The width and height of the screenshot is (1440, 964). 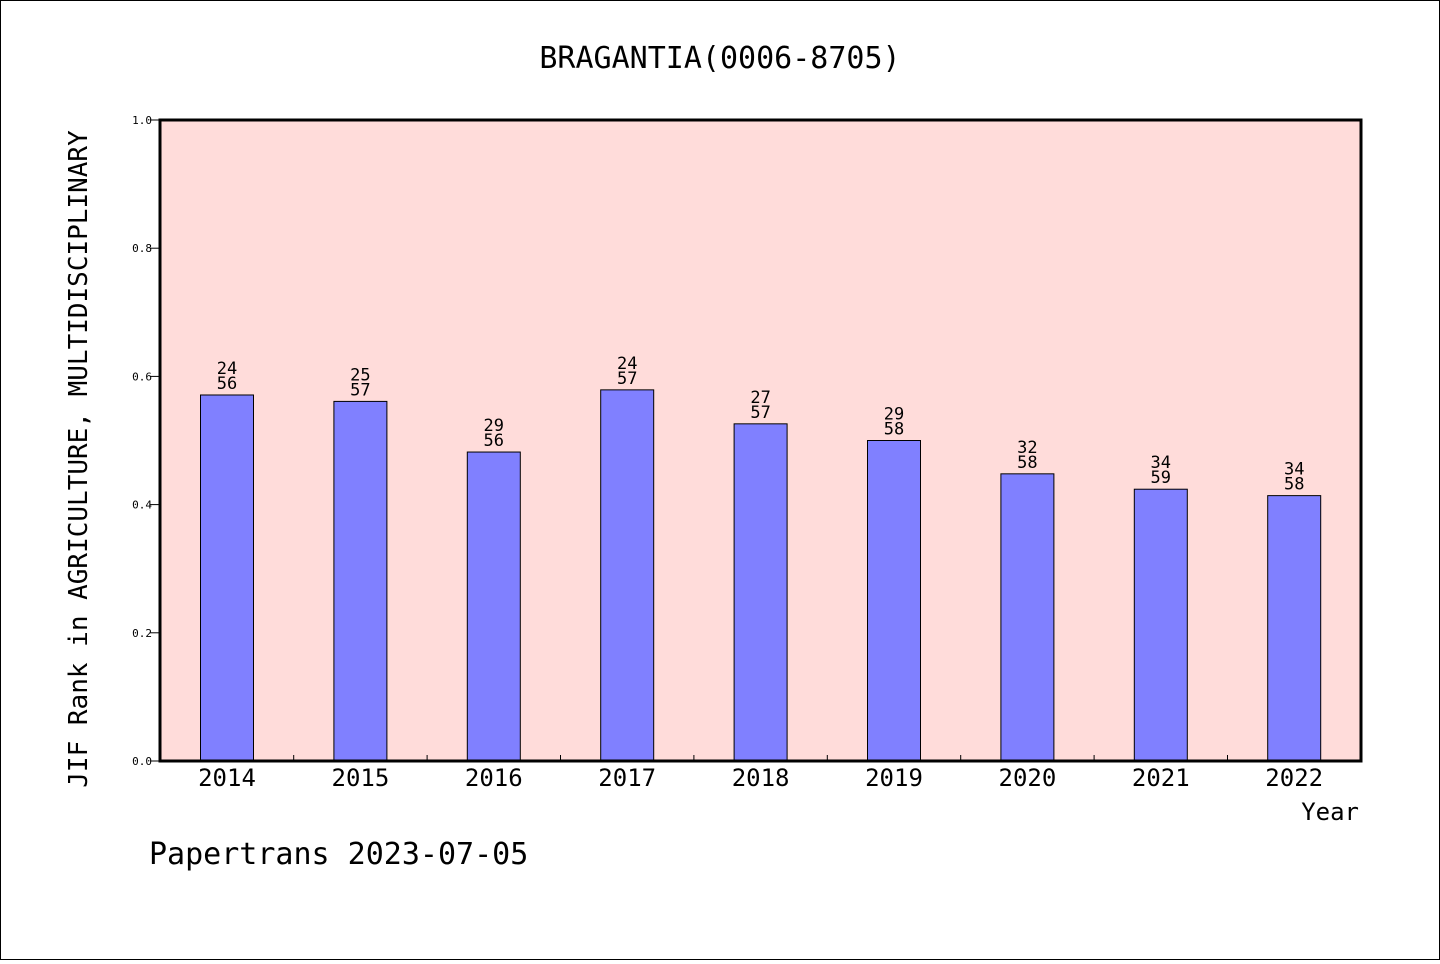 I want to click on x-axis: 2014 2015 2016 2017 2018 2019 2020 2021 2022, so click(x=760, y=773).